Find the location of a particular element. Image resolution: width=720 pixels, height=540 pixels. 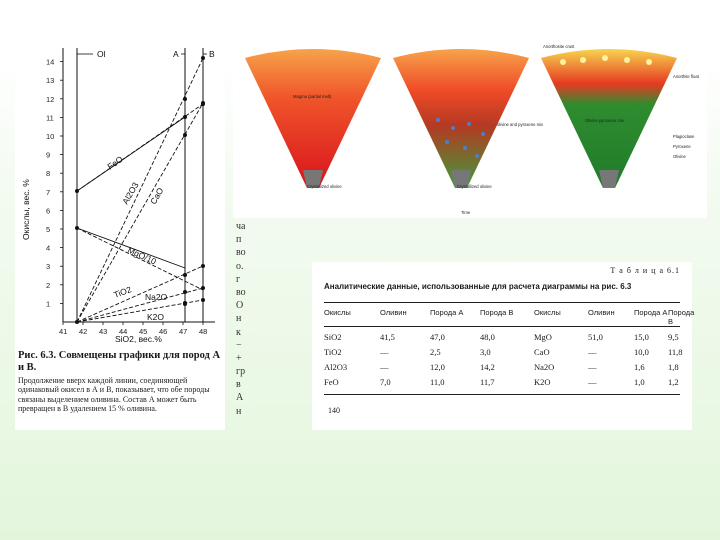

table-cell: 10,0 is located at coordinates (641, 352).